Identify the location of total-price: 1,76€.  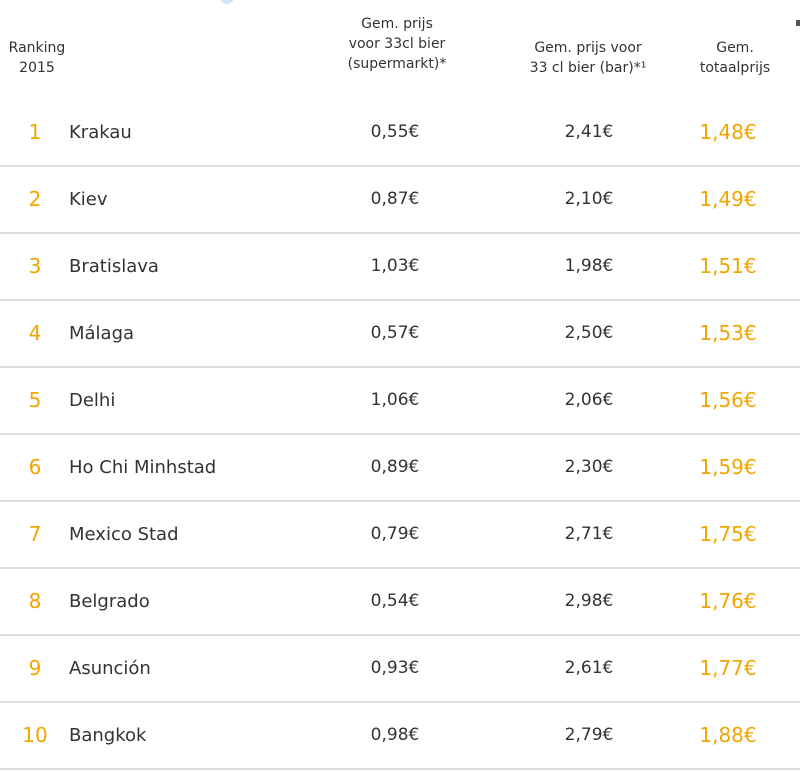
(728, 601).